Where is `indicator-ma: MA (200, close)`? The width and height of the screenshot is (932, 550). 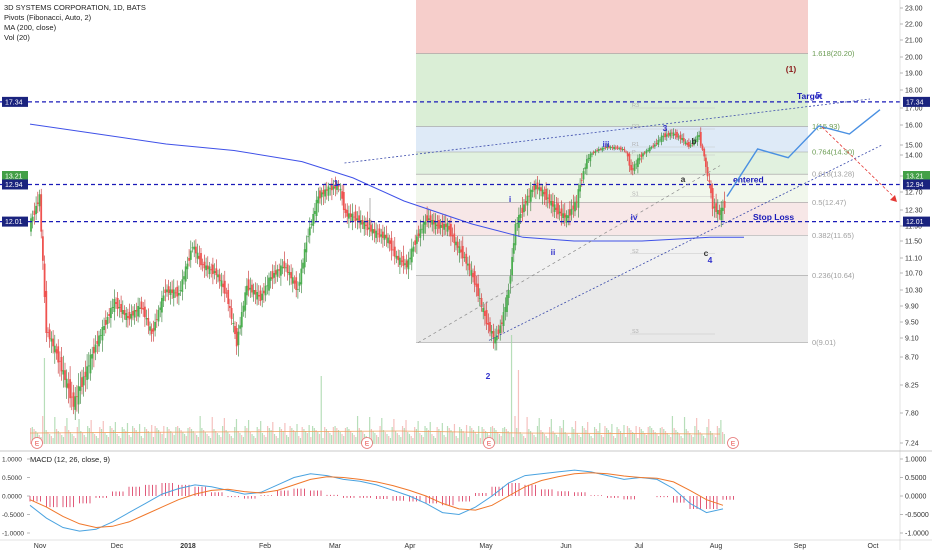
indicator-ma: MA (200, close) is located at coordinates (30, 27).